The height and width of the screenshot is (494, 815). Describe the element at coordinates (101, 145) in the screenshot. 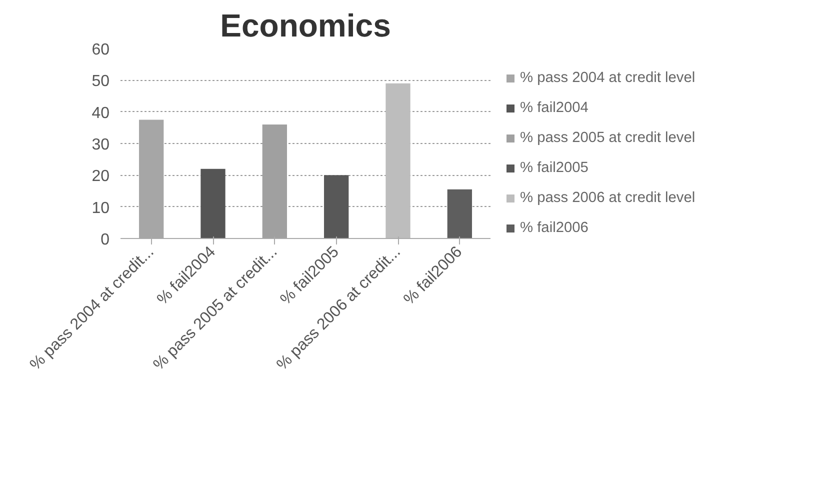

I see `y-tick-label: 30` at that location.